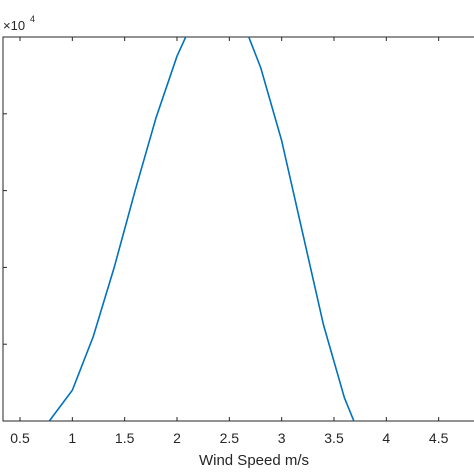 The image size is (474, 474). I want to click on x-tick-label: 3, so click(282, 438).